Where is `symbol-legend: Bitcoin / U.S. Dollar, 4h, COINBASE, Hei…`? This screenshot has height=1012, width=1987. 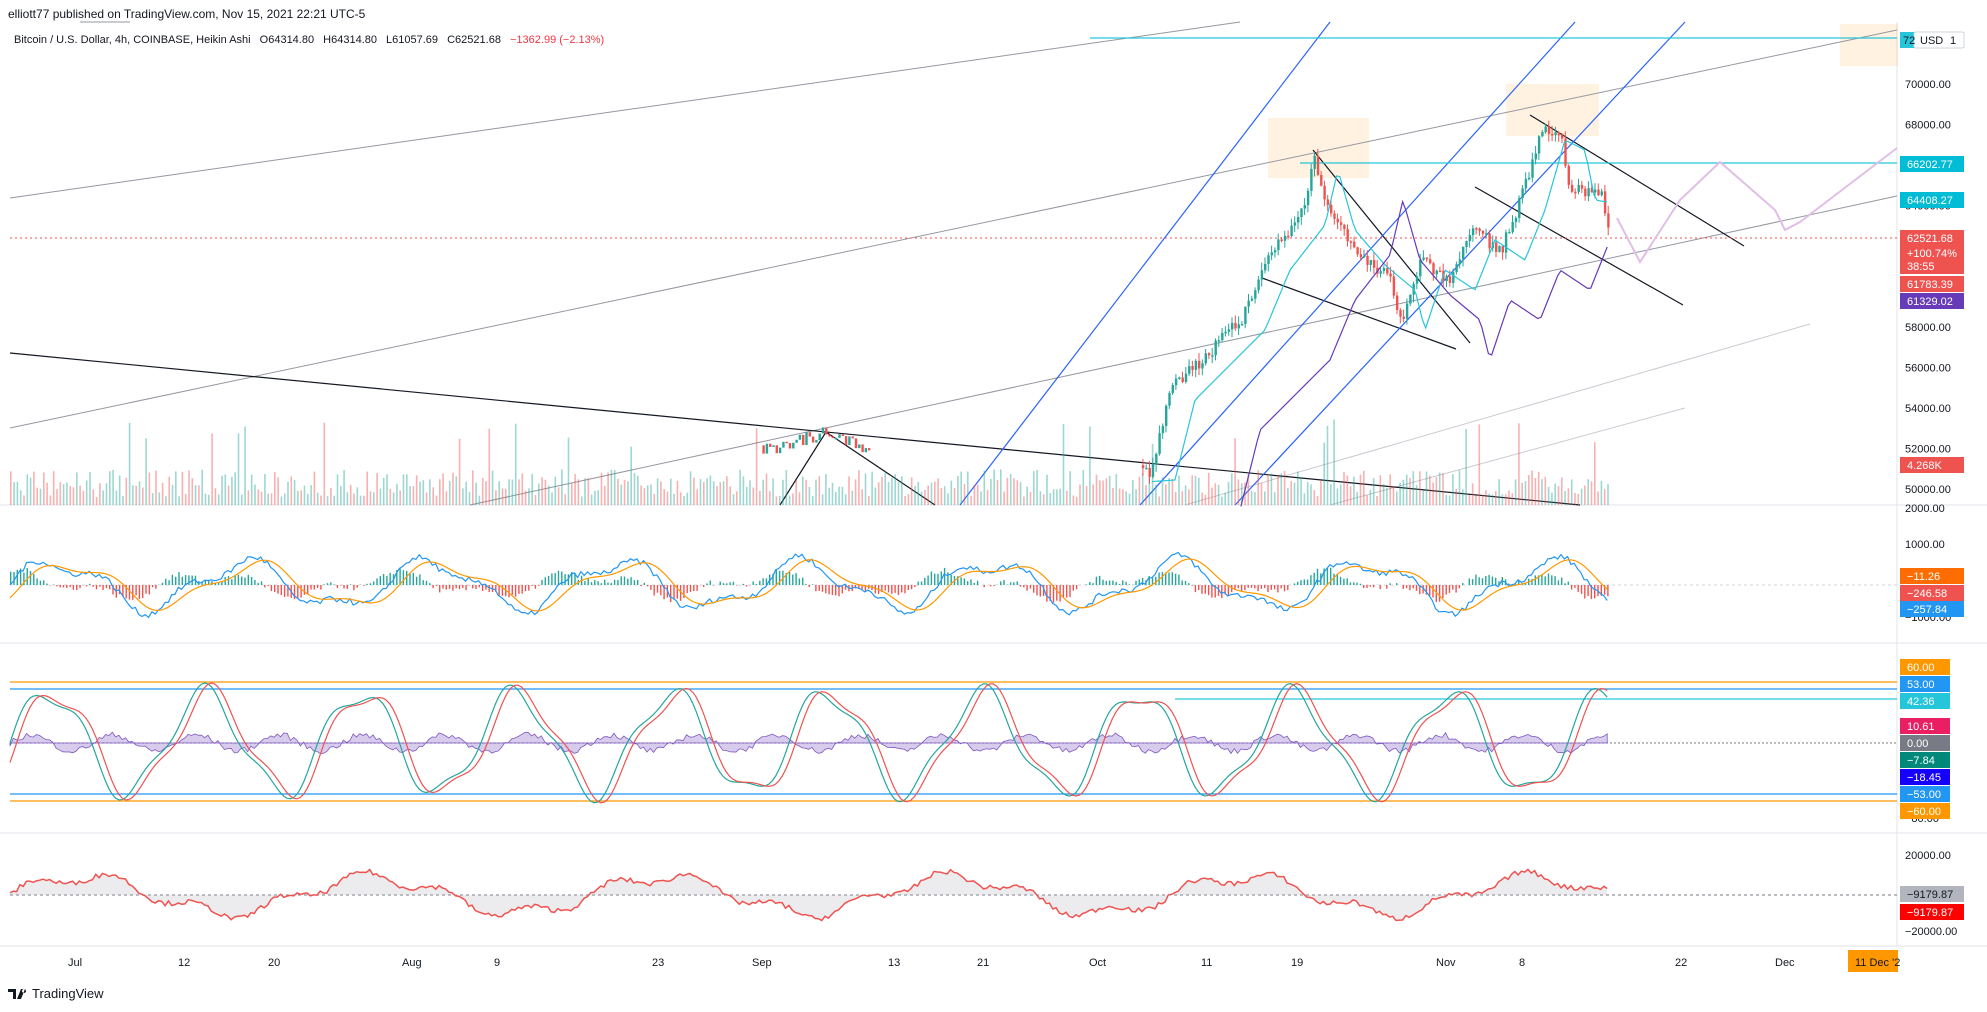
symbol-legend: Bitcoin / U.S. Dollar, 4h, COINBASE, Hei… is located at coordinates (309, 40).